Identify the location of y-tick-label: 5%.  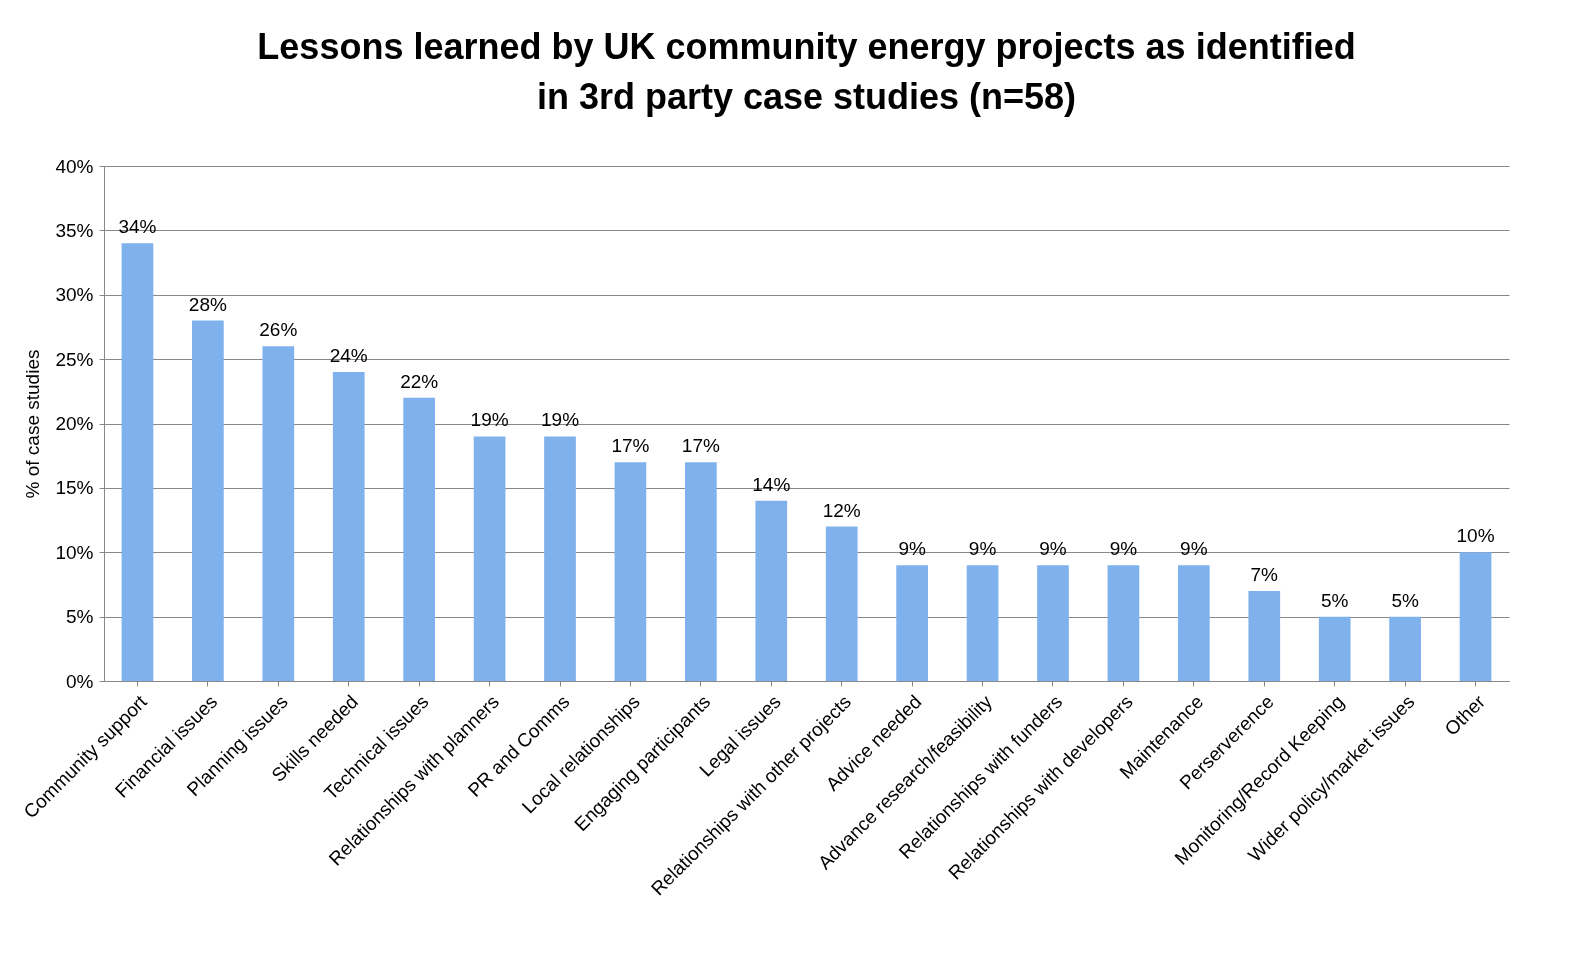
(80, 617).